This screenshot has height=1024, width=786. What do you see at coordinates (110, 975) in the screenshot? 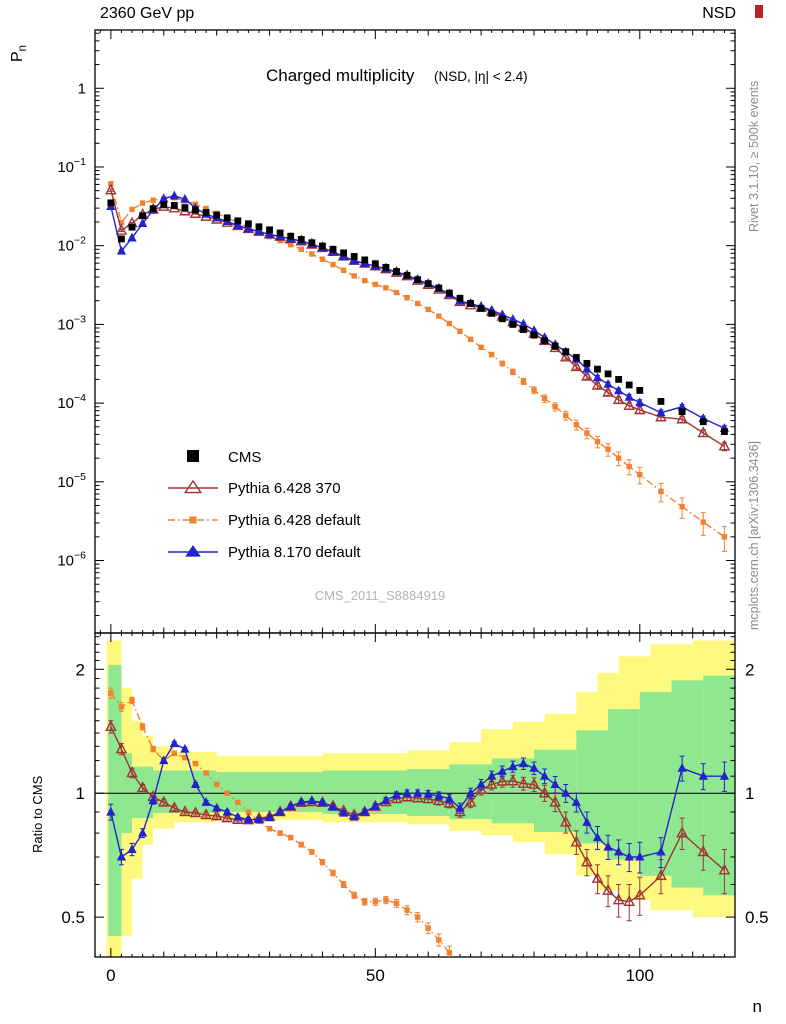
I see `svg-text: 0` at bounding box center [110, 975].